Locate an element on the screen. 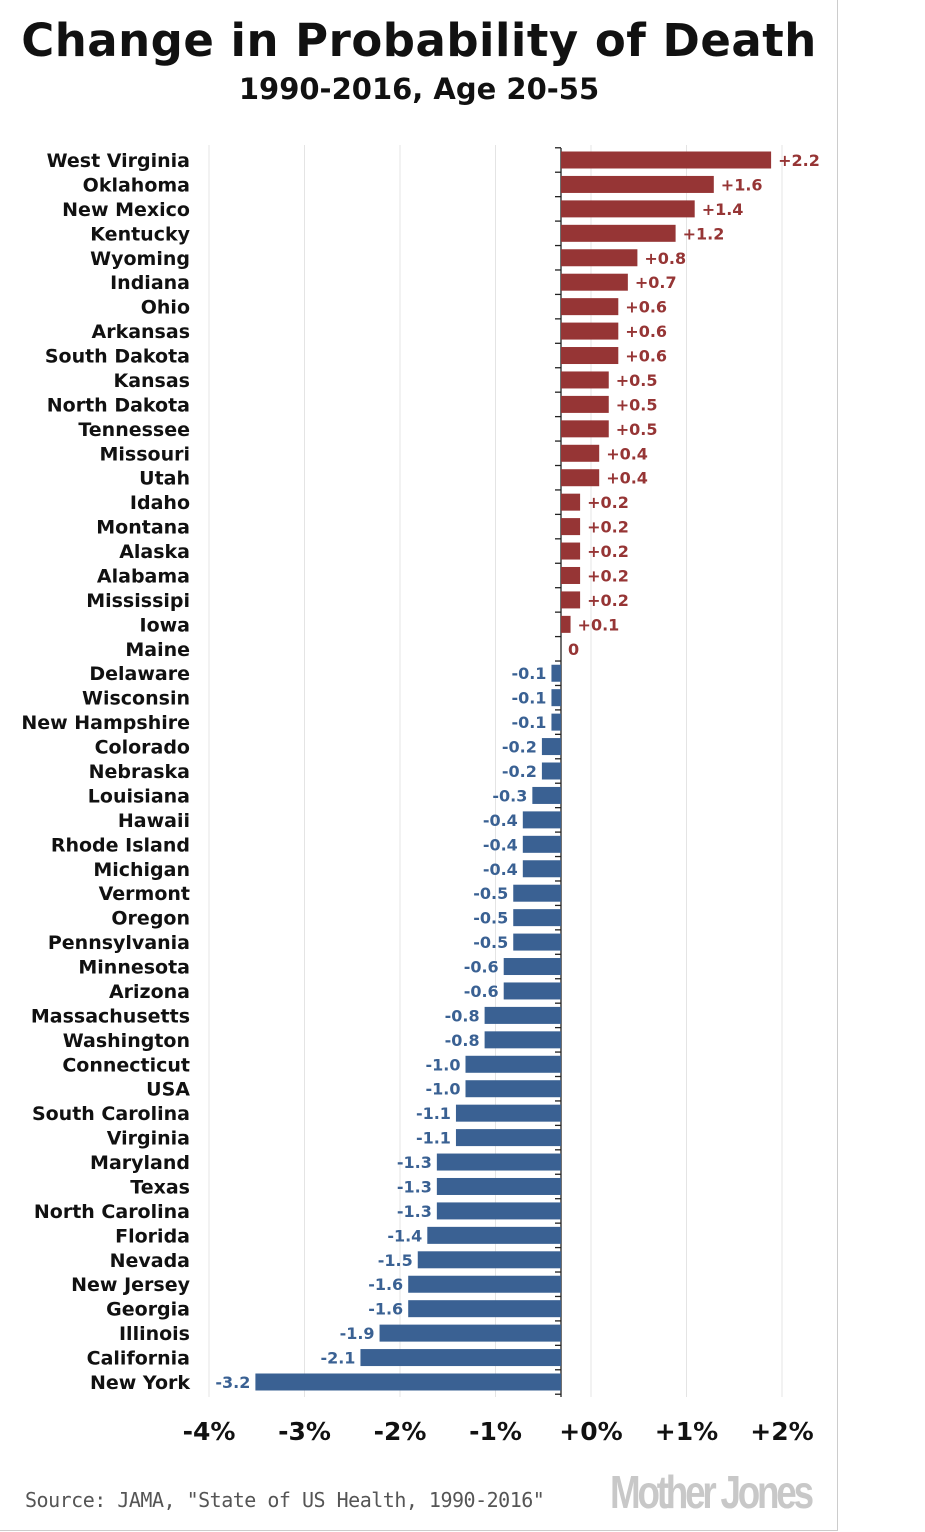 The height and width of the screenshot is (1532, 925). data-label: +1.6 is located at coordinates (742, 184).